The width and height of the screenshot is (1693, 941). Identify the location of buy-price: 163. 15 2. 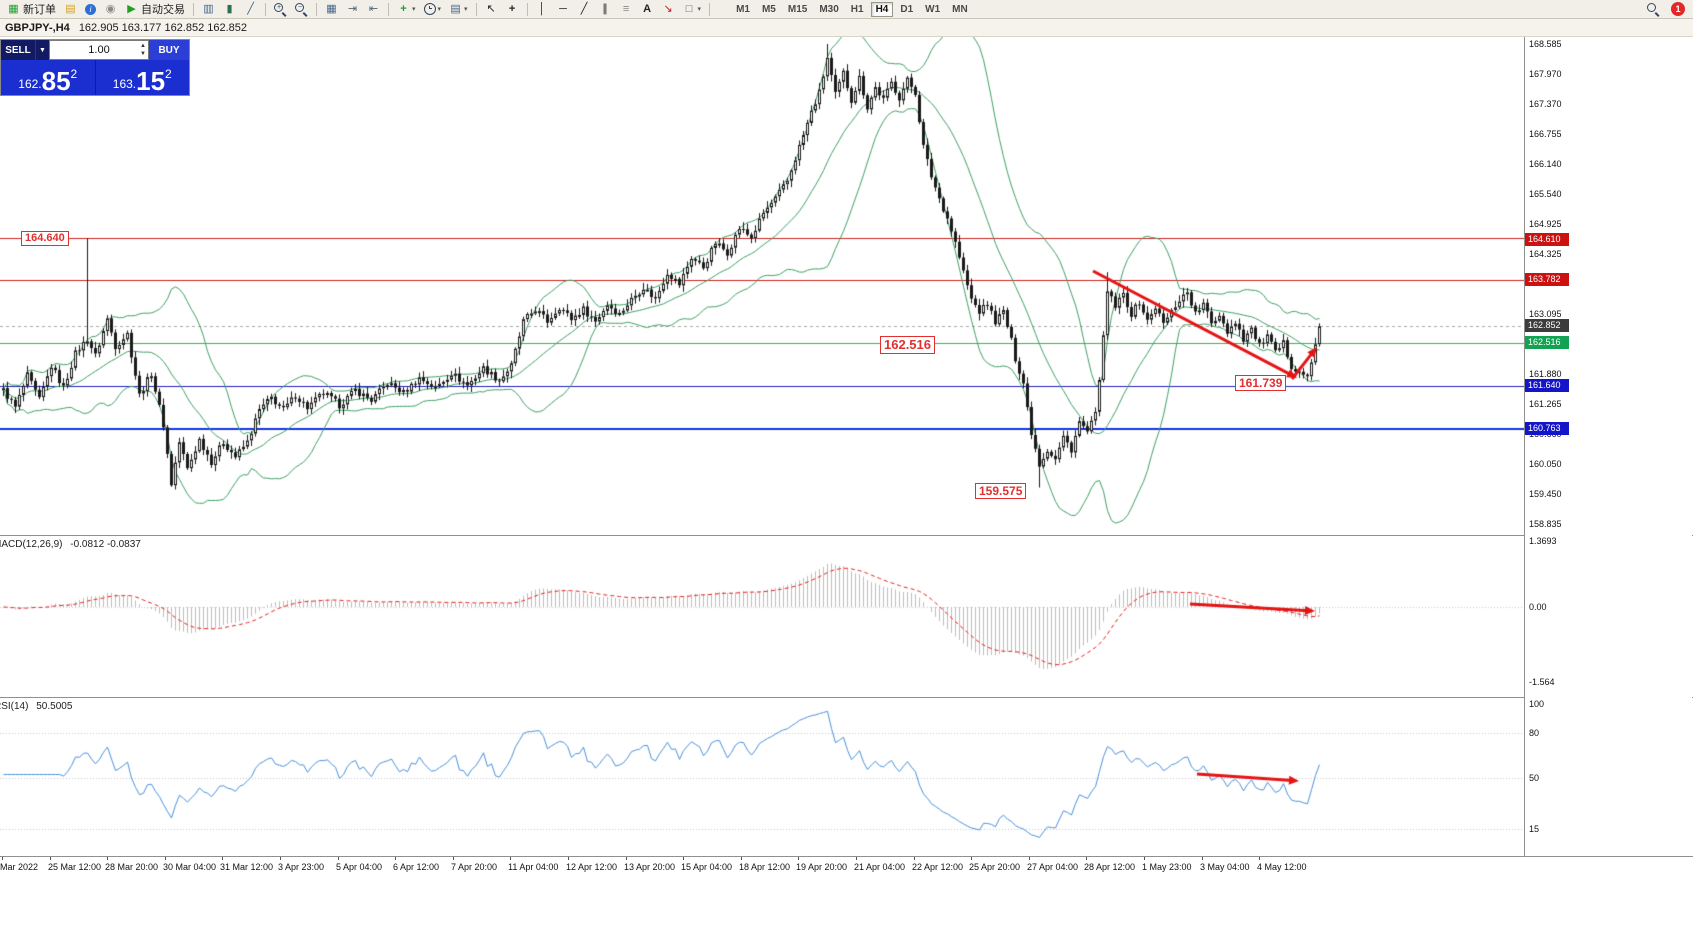
(143, 77).